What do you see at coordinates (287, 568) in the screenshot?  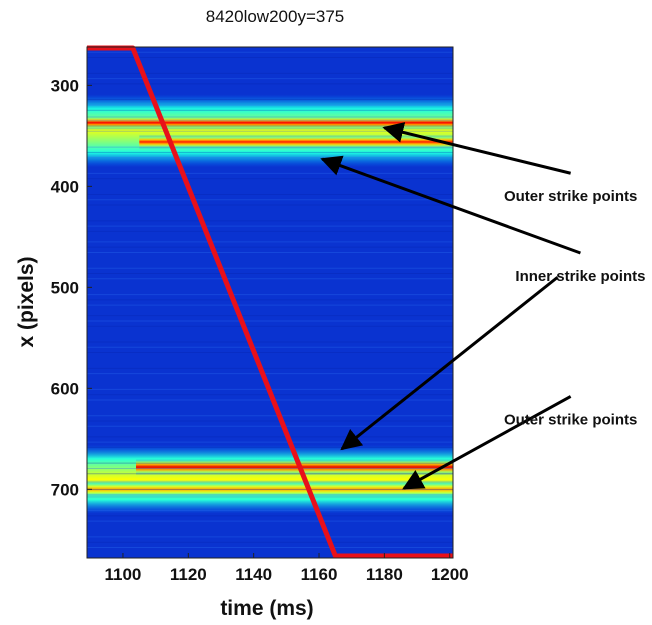 I see `x-axis: 1100 1120 1140 1160 1180 1200` at bounding box center [287, 568].